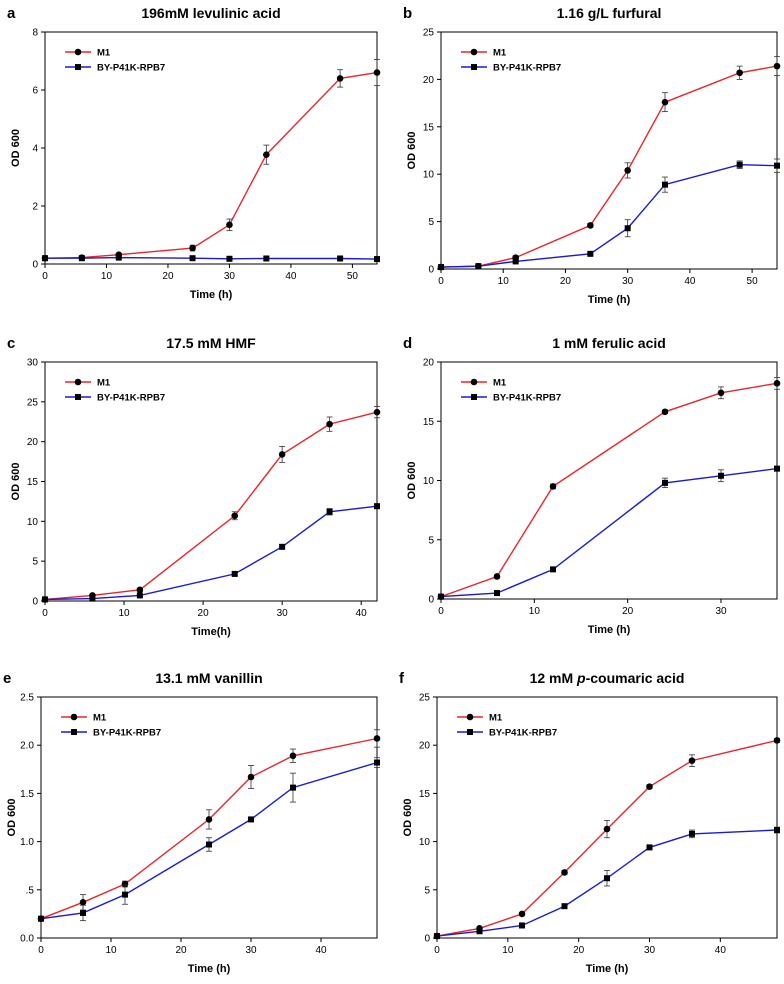 This screenshot has height=984, width=784. What do you see at coordinates (484, 383) in the screenshot?
I see `legend-item: M1` at bounding box center [484, 383].